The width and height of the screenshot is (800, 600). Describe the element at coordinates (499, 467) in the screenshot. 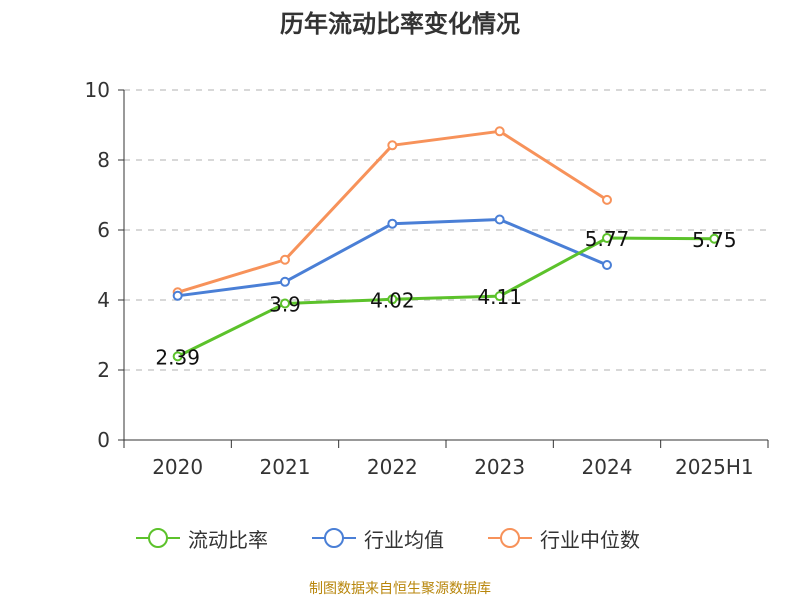

I see `x-tick-label: 2023` at that location.